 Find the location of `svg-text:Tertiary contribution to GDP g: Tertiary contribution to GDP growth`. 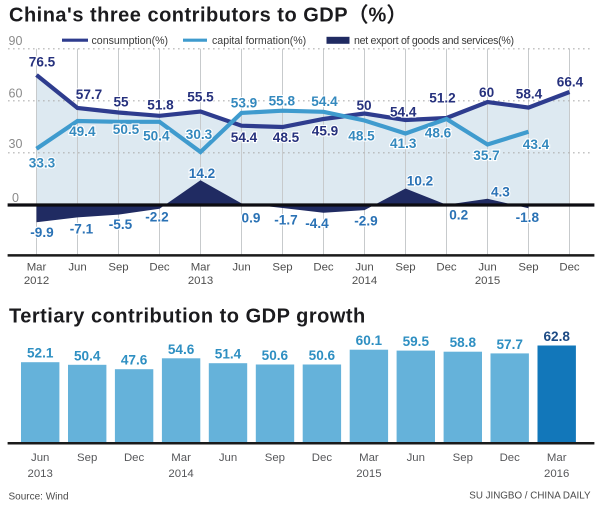

svg-text:Tertiary contribution to GDP g: Tertiary contribution to GDP growth is located at coordinates (187, 317).